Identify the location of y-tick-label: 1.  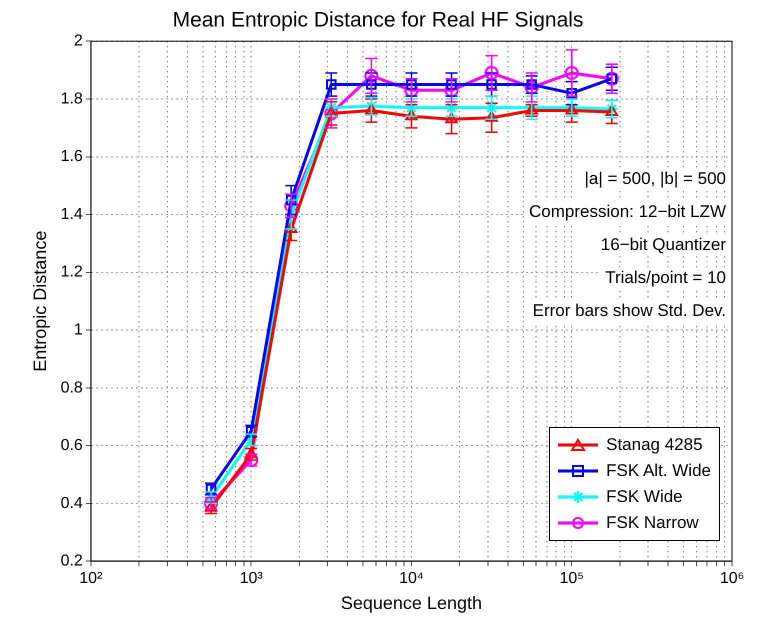
(78, 329).